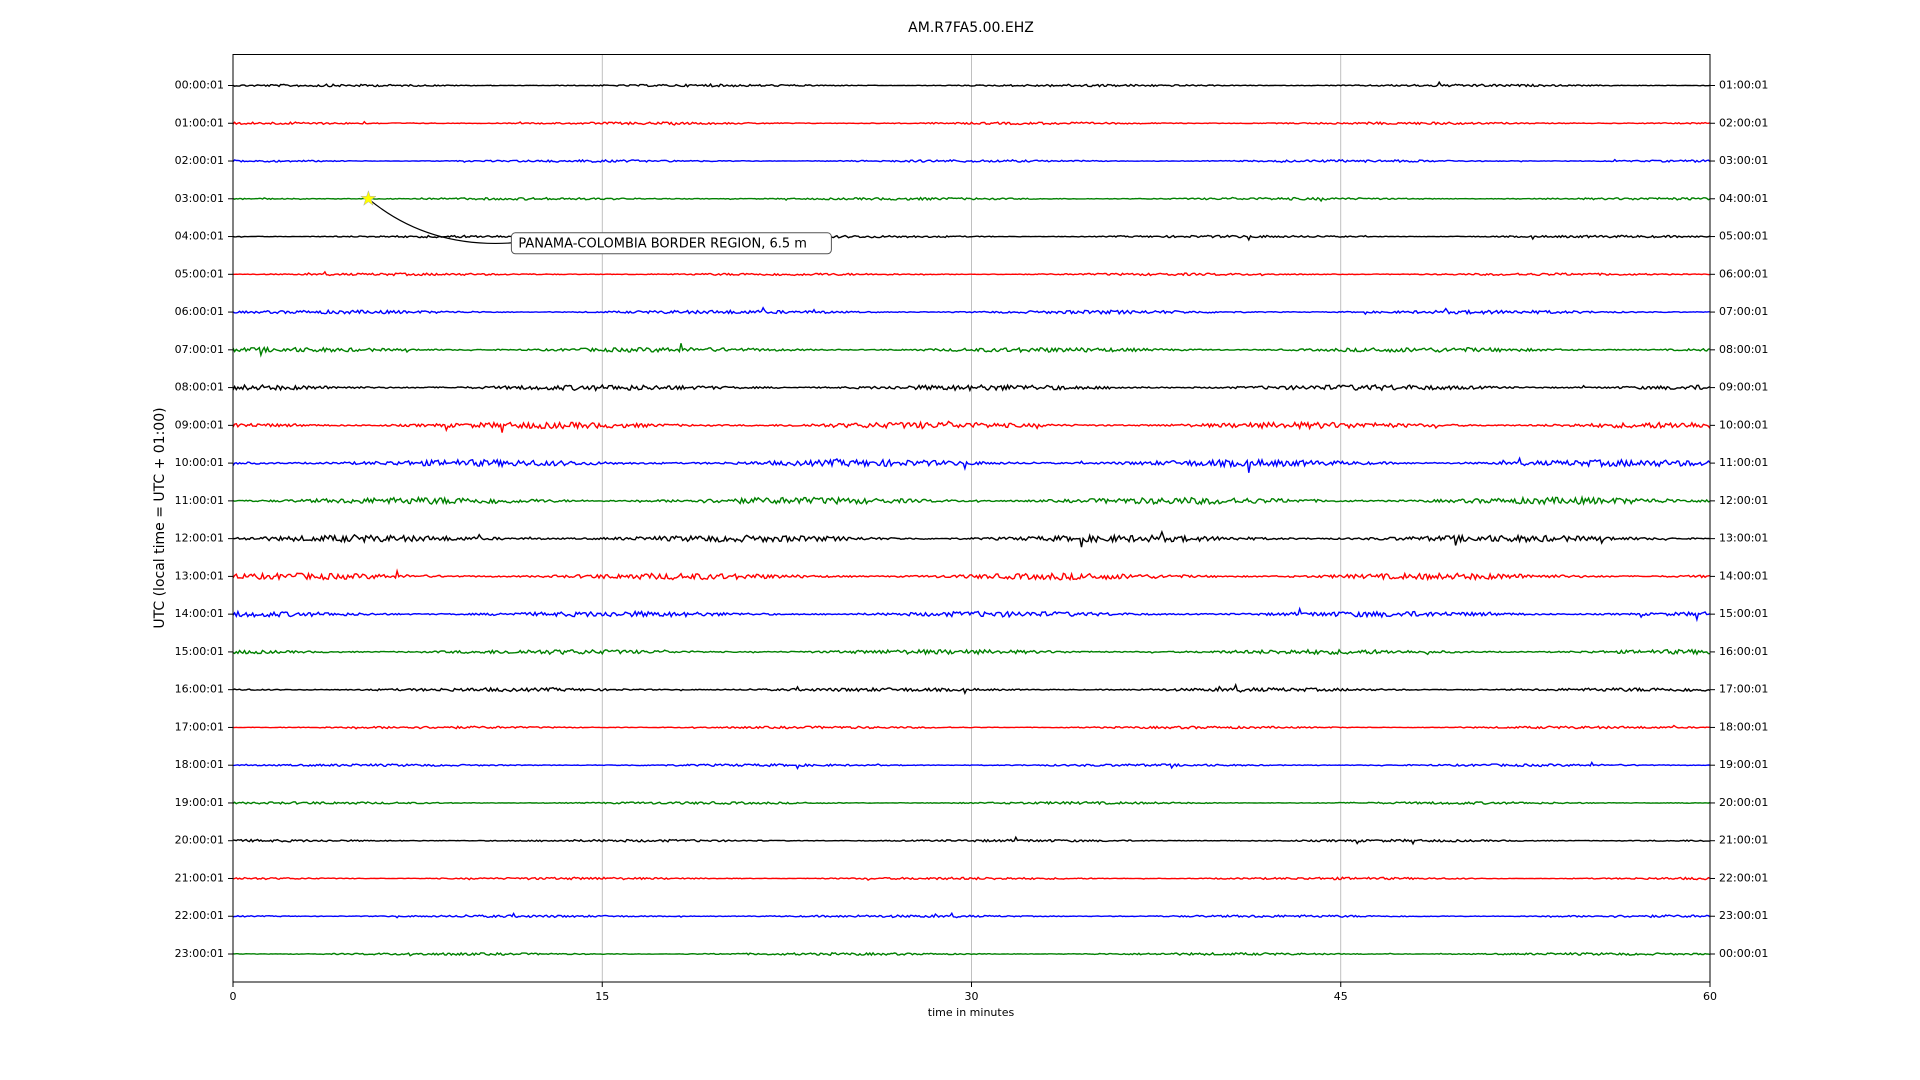 This screenshot has height=1080, width=1920. I want to click on x-tick-label: 45, so click(1341, 996).